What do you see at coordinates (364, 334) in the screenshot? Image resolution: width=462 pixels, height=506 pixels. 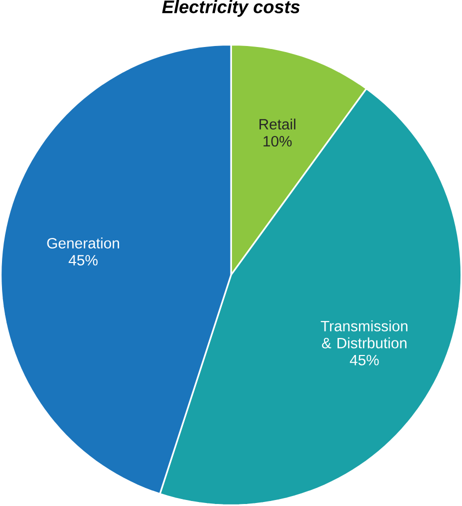 I see `slice-label: Transmission & Distrbution` at bounding box center [364, 334].